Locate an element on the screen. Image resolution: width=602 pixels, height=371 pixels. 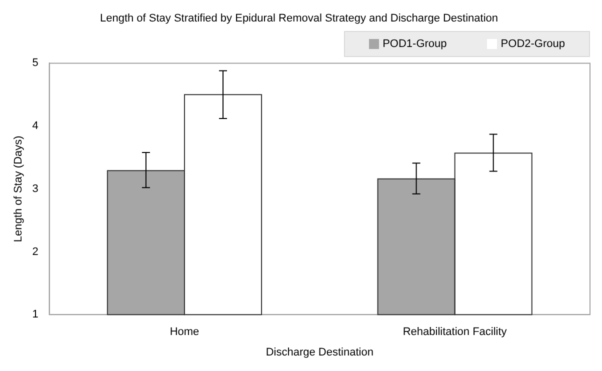
chart-title: Length of Stay Stratified by Epidural Removal Strategy and Discharge Destination is located at coordinates (299, 18).